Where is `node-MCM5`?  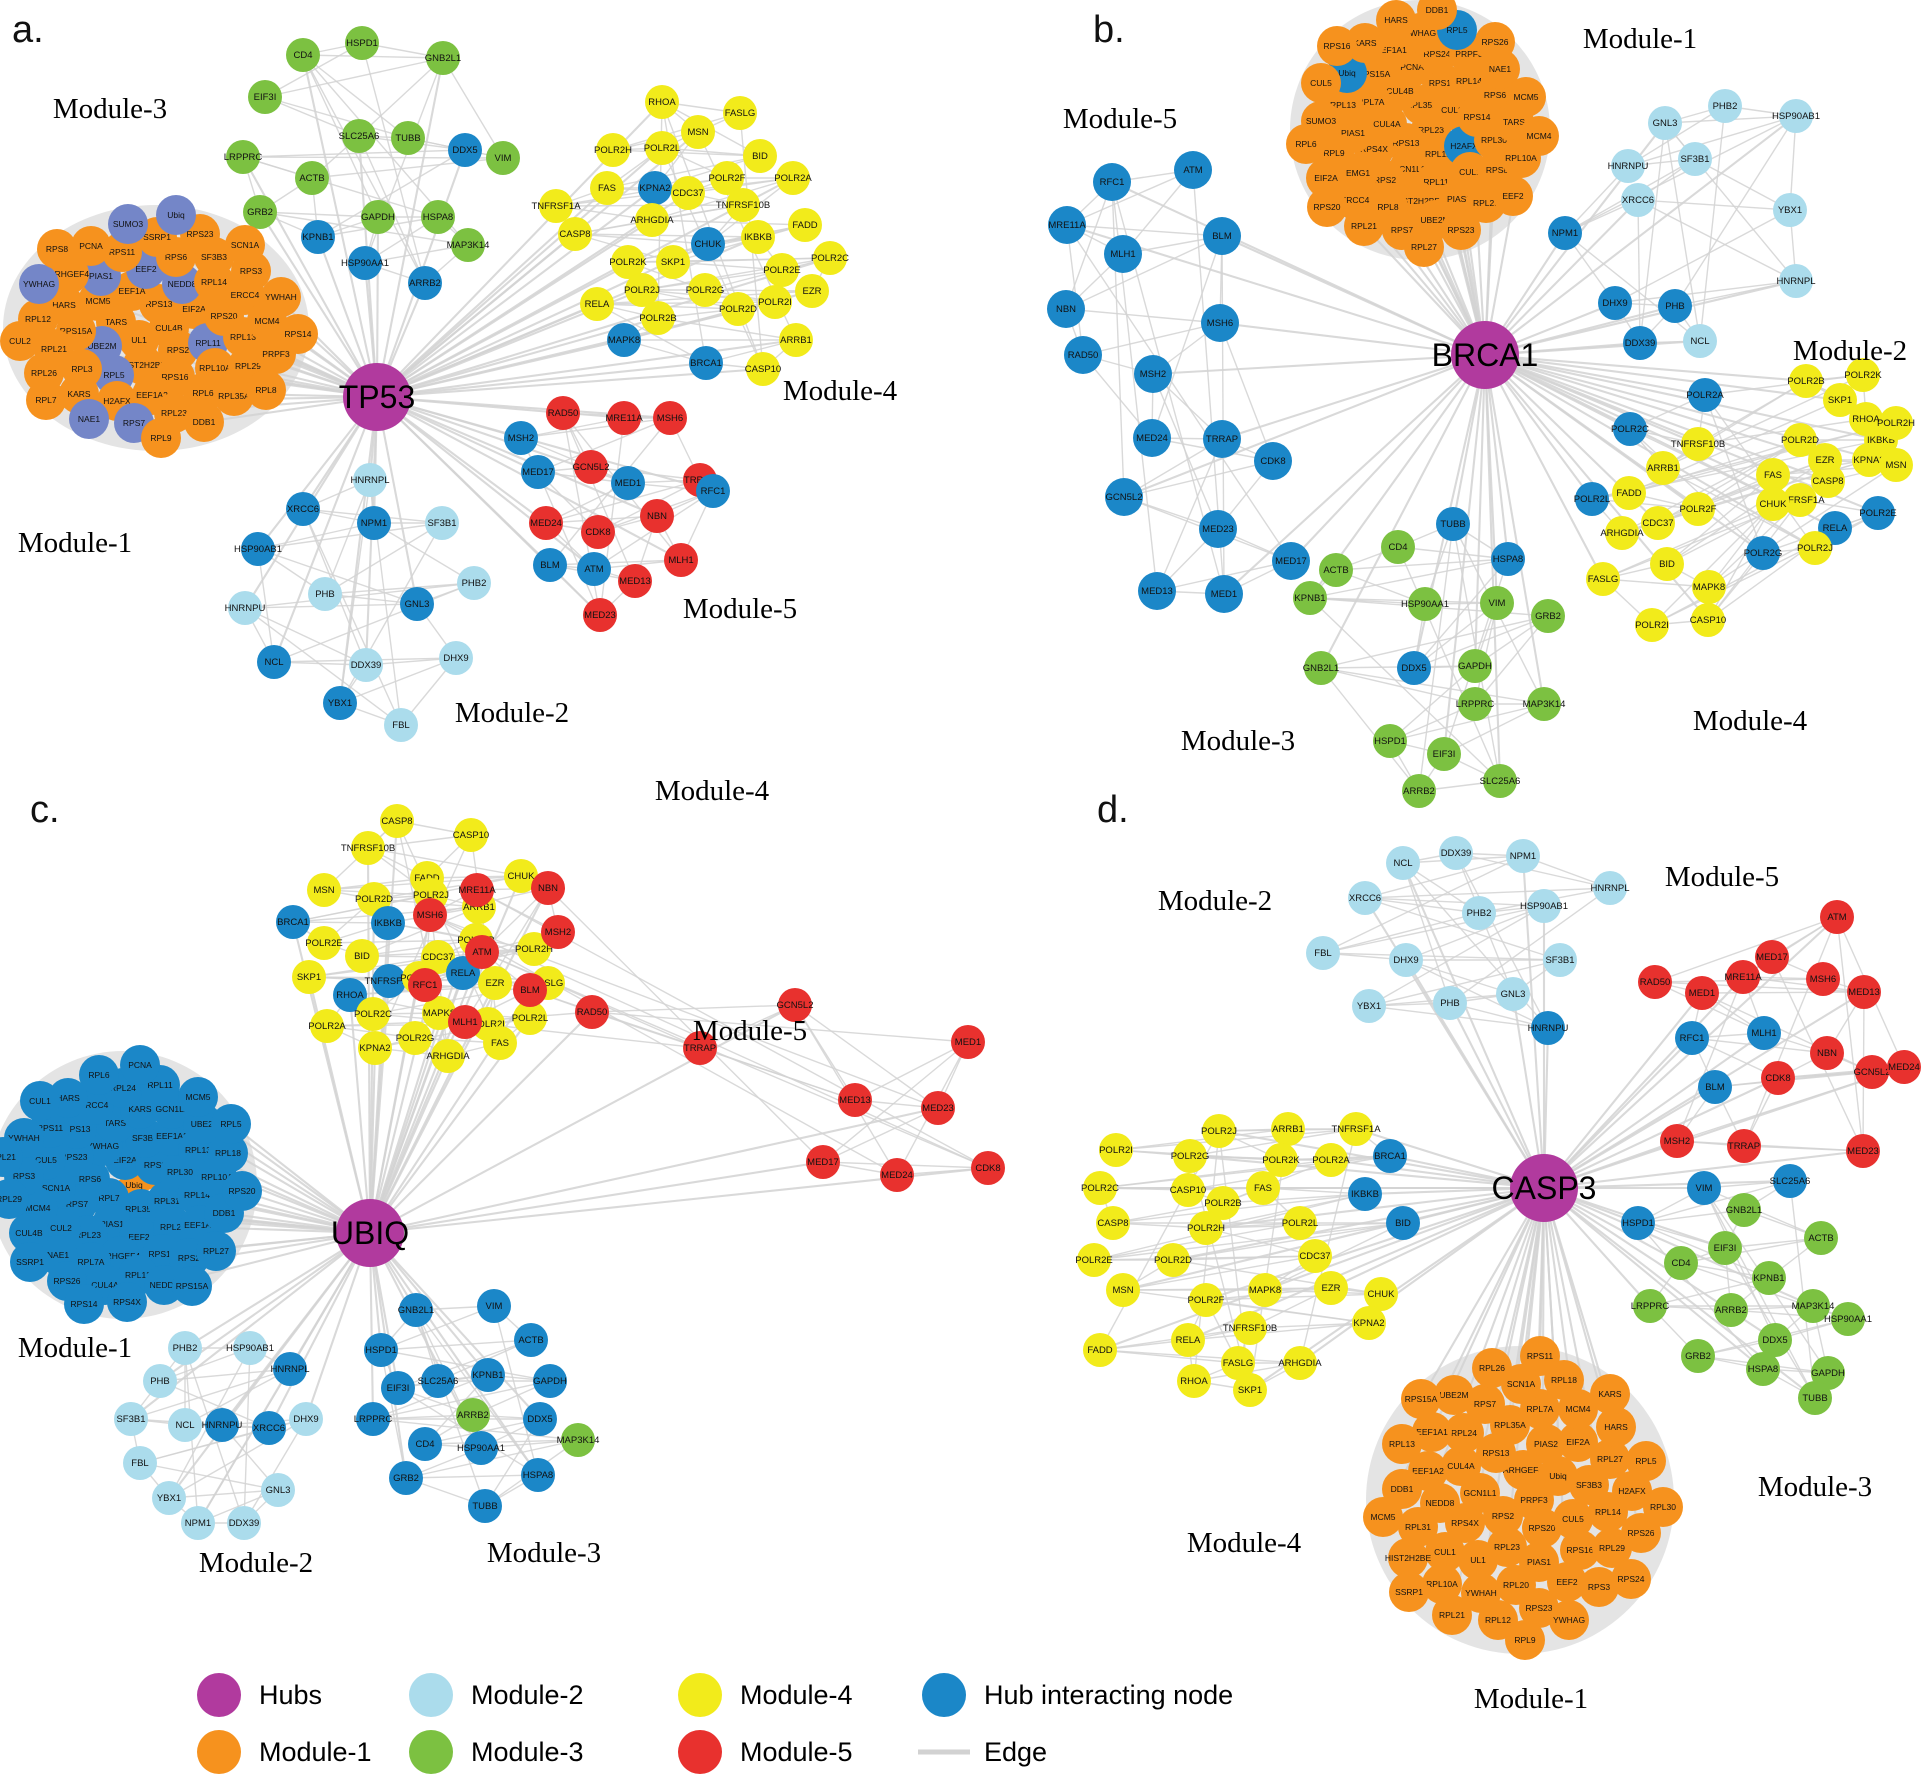
node-MCM5 is located at coordinates (198, 1097).